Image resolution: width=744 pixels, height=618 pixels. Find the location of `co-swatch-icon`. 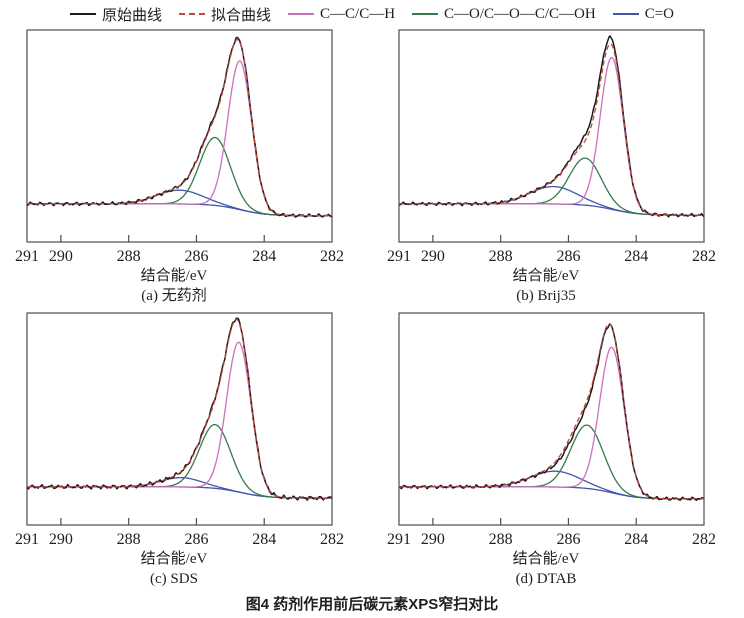

co-swatch-icon is located at coordinates (425, 14).